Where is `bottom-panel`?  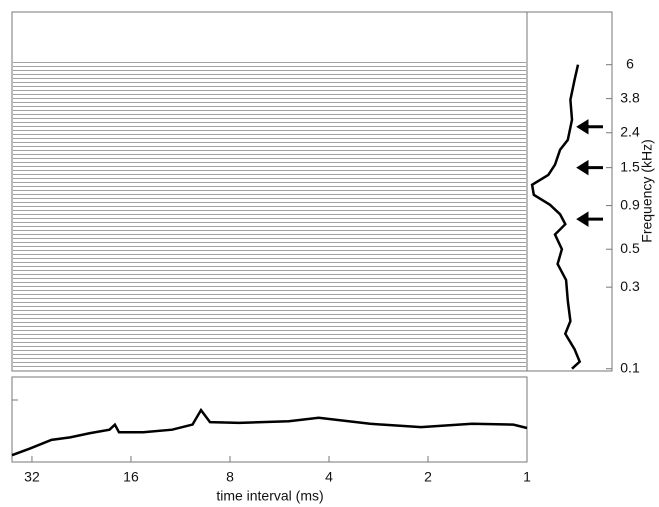 bottom-panel is located at coordinates (269, 419).